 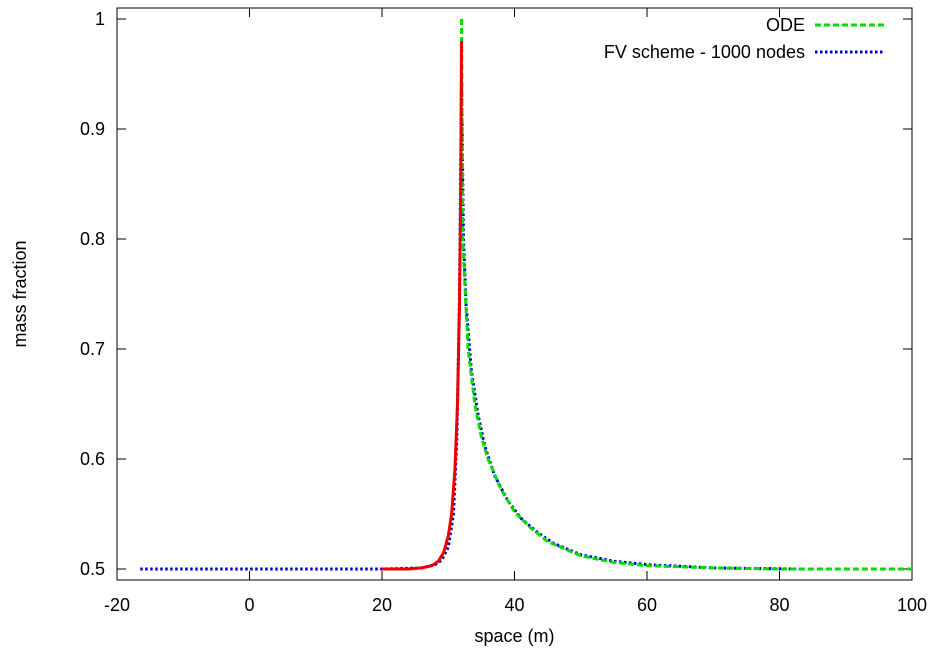 What do you see at coordinates (92, 129) in the screenshot?
I see `y-tick-label: 0.9` at bounding box center [92, 129].